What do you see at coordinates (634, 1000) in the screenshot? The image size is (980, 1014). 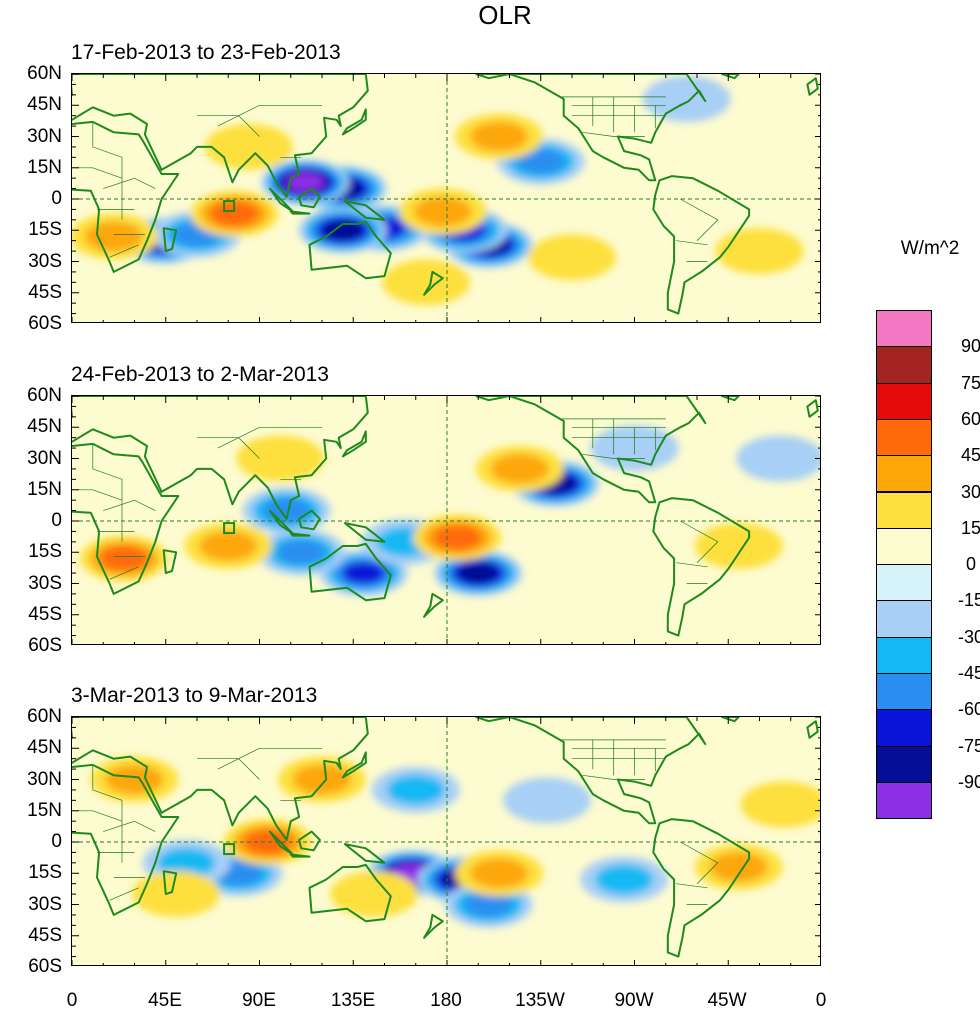 I see `lon-label: 90W` at bounding box center [634, 1000].